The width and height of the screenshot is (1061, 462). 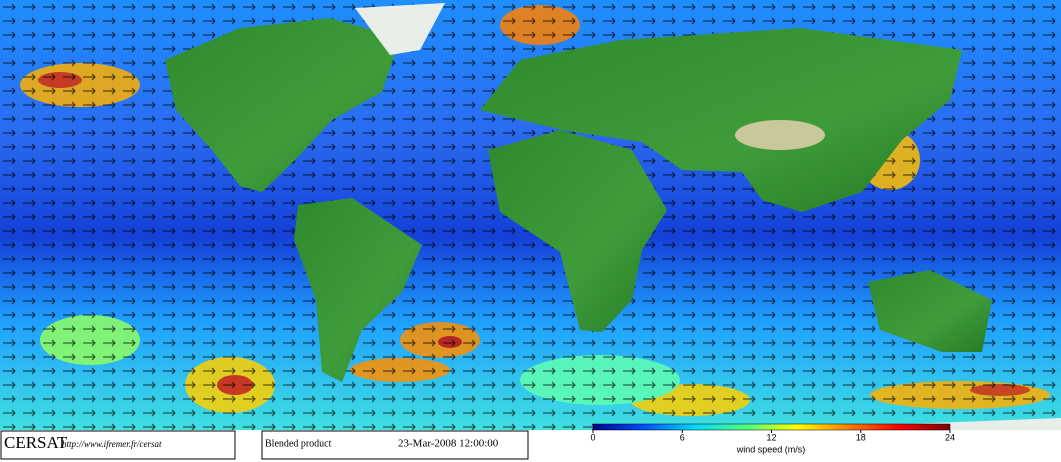 I want to click on colorbar-label: wind speed (m/s), so click(x=771, y=449).